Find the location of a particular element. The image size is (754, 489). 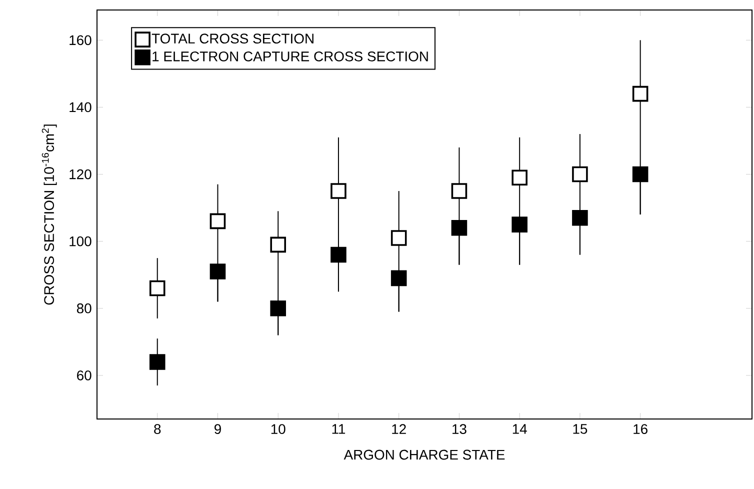

y-tick-label: 80 is located at coordinates (84, 308).